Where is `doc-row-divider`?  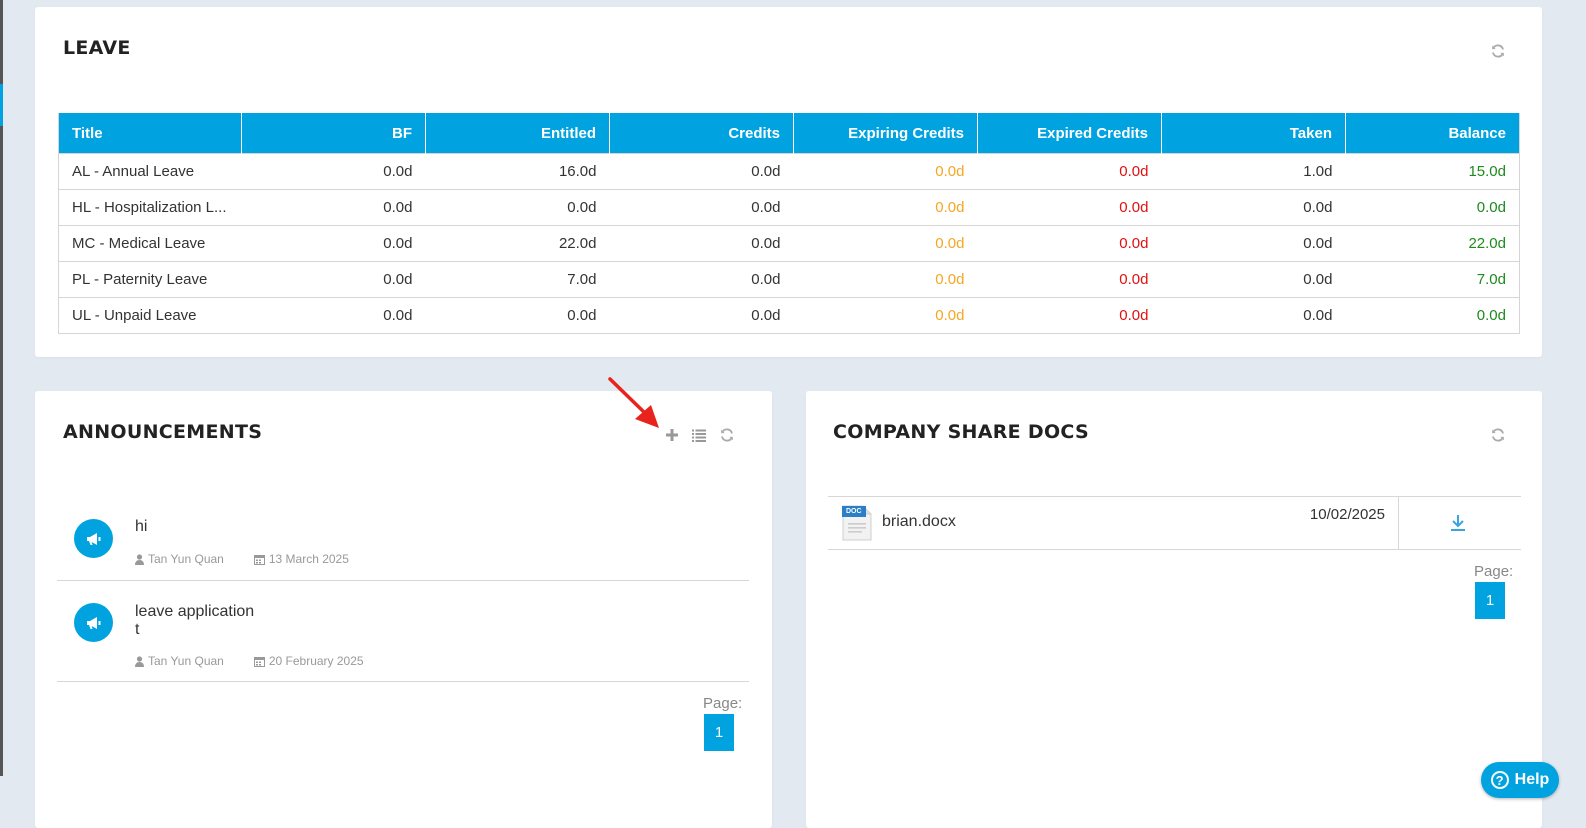
doc-row-divider is located at coordinates (1398, 523).